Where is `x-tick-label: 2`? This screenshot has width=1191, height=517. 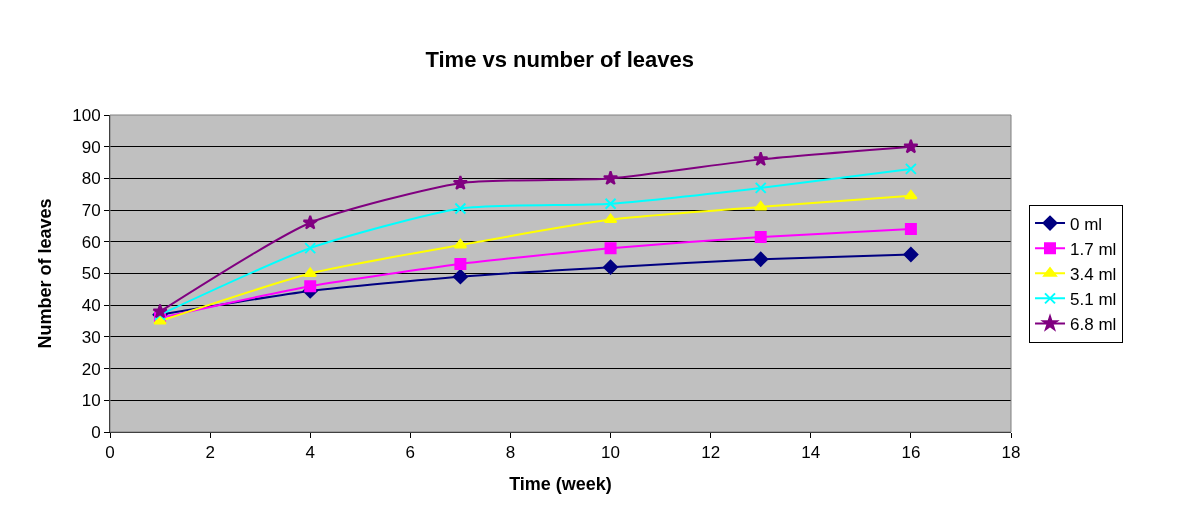 x-tick-label: 2 is located at coordinates (210, 453).